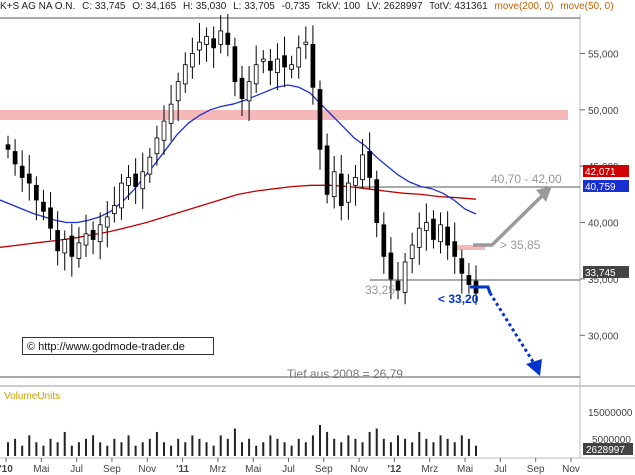  Describe the element at coordinates (324, 469) in the screenshot. I see `x-tick-label: Sep` at that location.